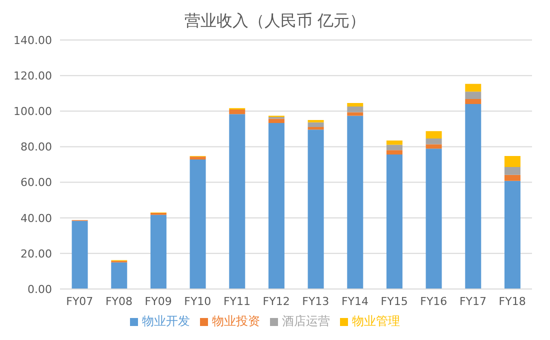 The width and height of the screenshot is (550, 340). I want to click on legend-label: 物业投资, so click(236, 321).